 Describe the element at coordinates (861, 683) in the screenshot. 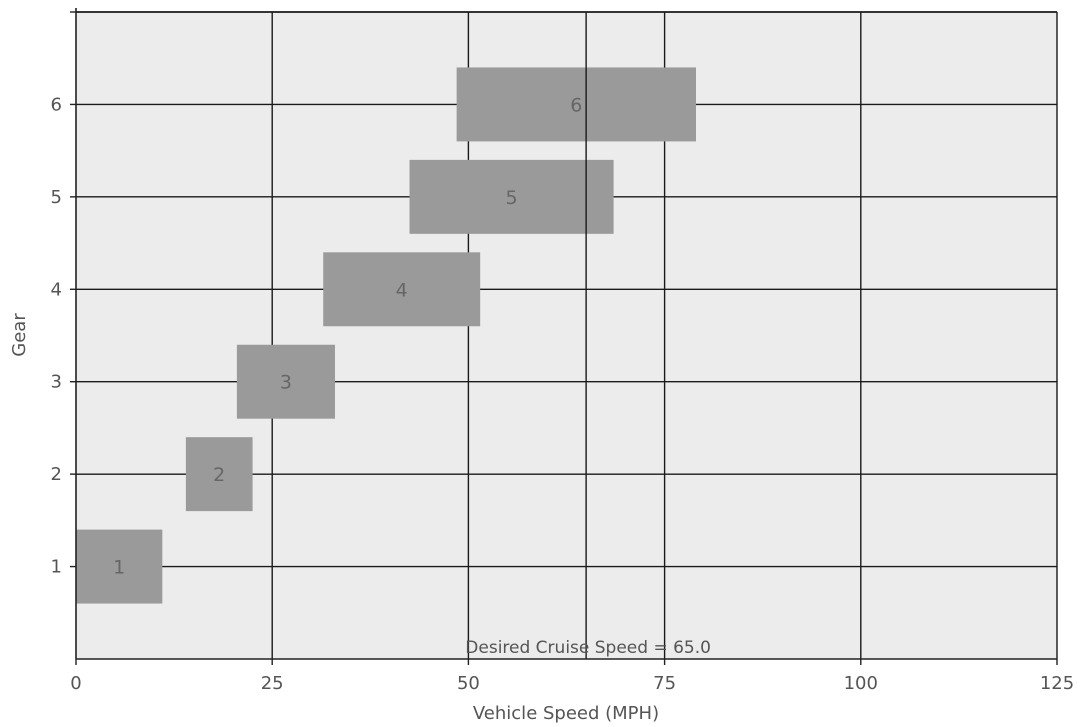

I see `x-tick-label: 100` at that location.